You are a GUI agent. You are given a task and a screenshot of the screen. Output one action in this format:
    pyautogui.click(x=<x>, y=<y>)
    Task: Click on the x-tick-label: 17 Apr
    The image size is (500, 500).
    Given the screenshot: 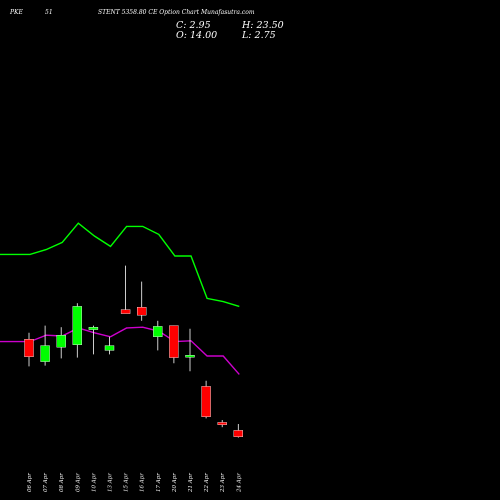 What is the action you would take?
    pyautogui.click(x=159, y=482)
    